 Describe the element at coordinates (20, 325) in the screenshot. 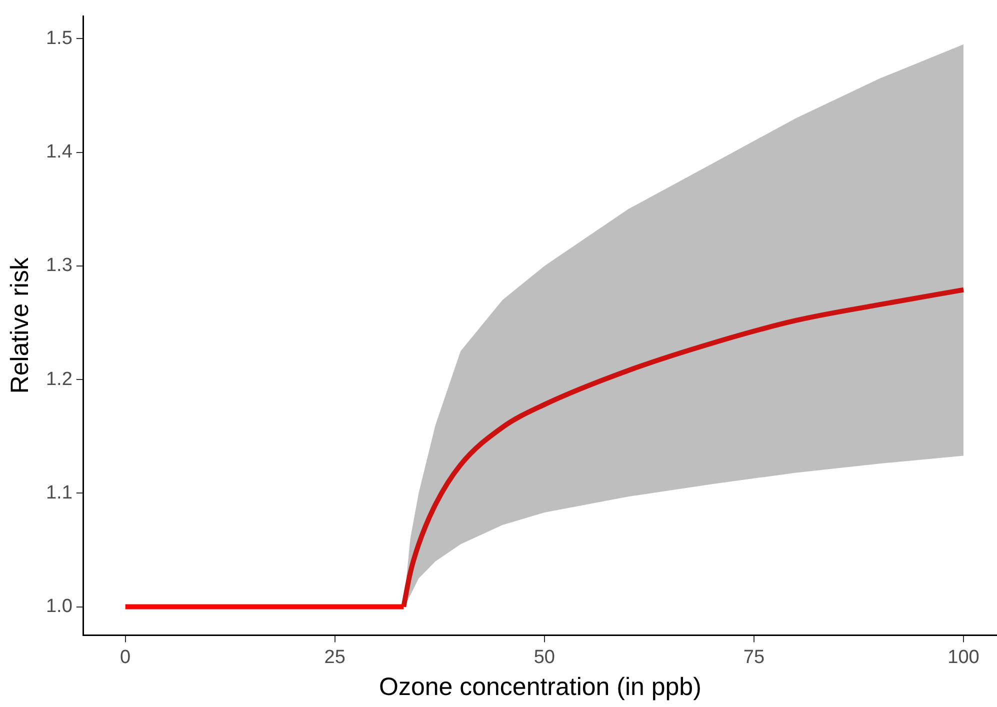

I see `y-axis-title: Relative risk` at that location.